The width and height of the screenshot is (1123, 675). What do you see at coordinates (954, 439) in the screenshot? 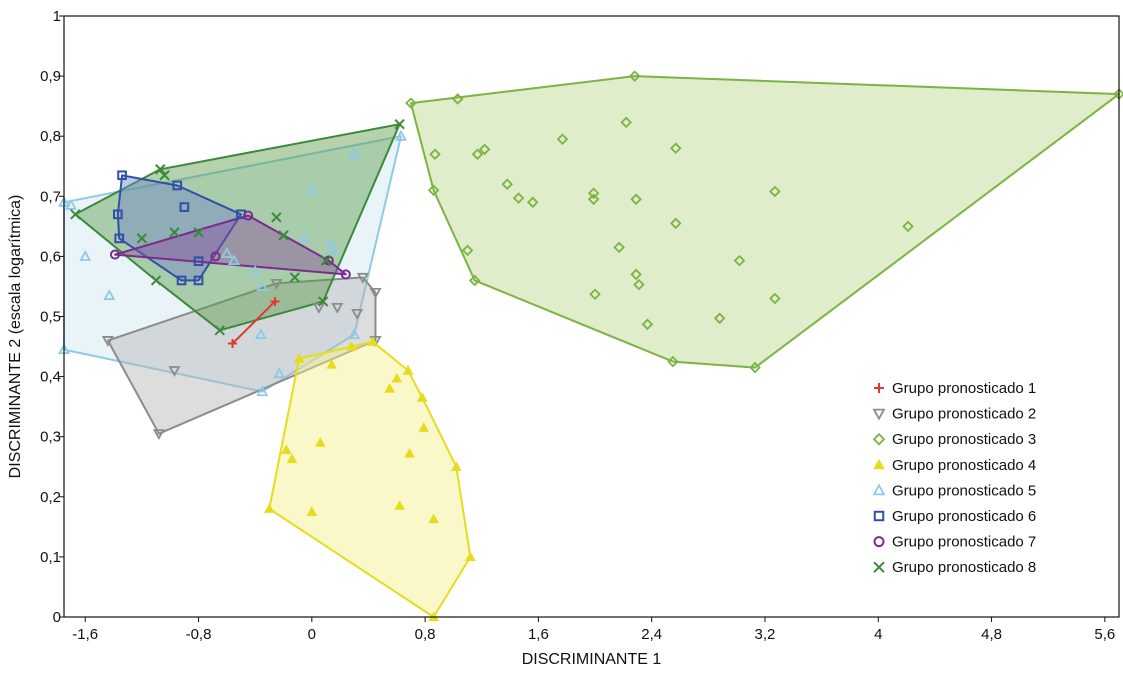
I see `legend-item-3: Grupo pronosticado 3` at bounding box center [954, 439].